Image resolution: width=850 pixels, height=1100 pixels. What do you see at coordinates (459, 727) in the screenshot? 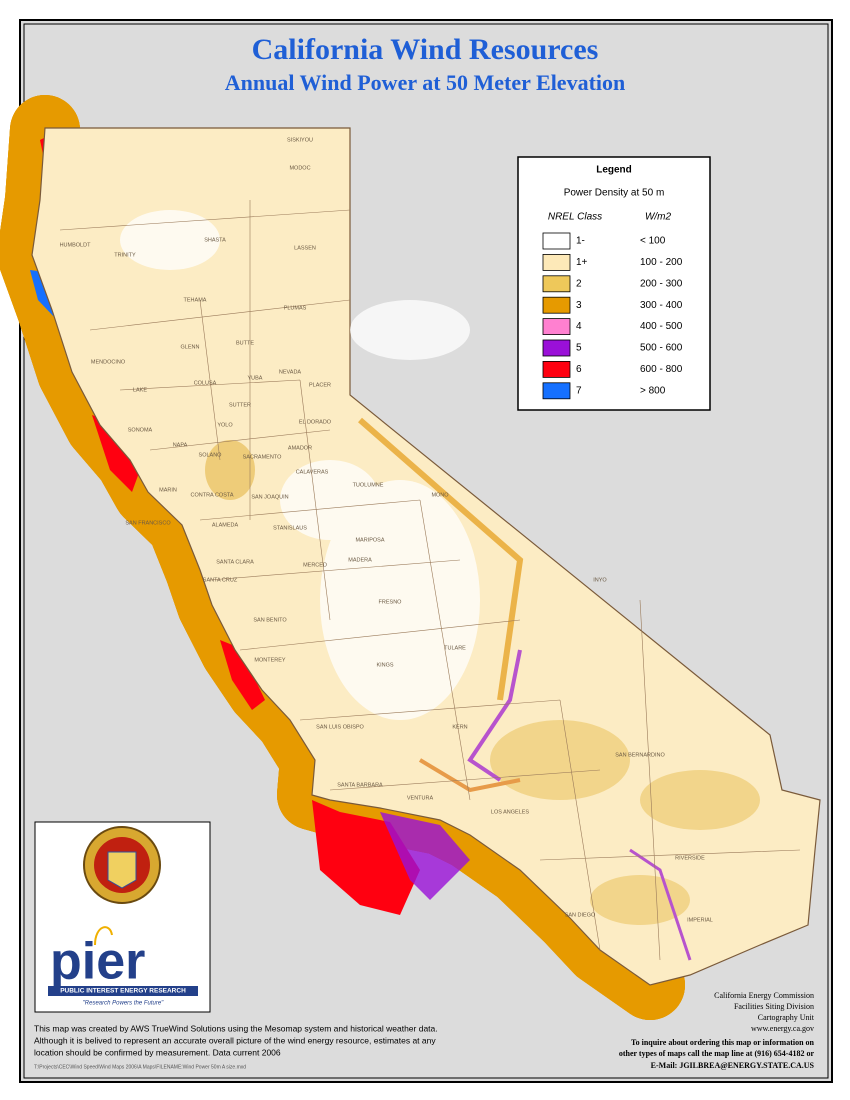
I see `county-label: KERN` at bounding box center [459, 727].